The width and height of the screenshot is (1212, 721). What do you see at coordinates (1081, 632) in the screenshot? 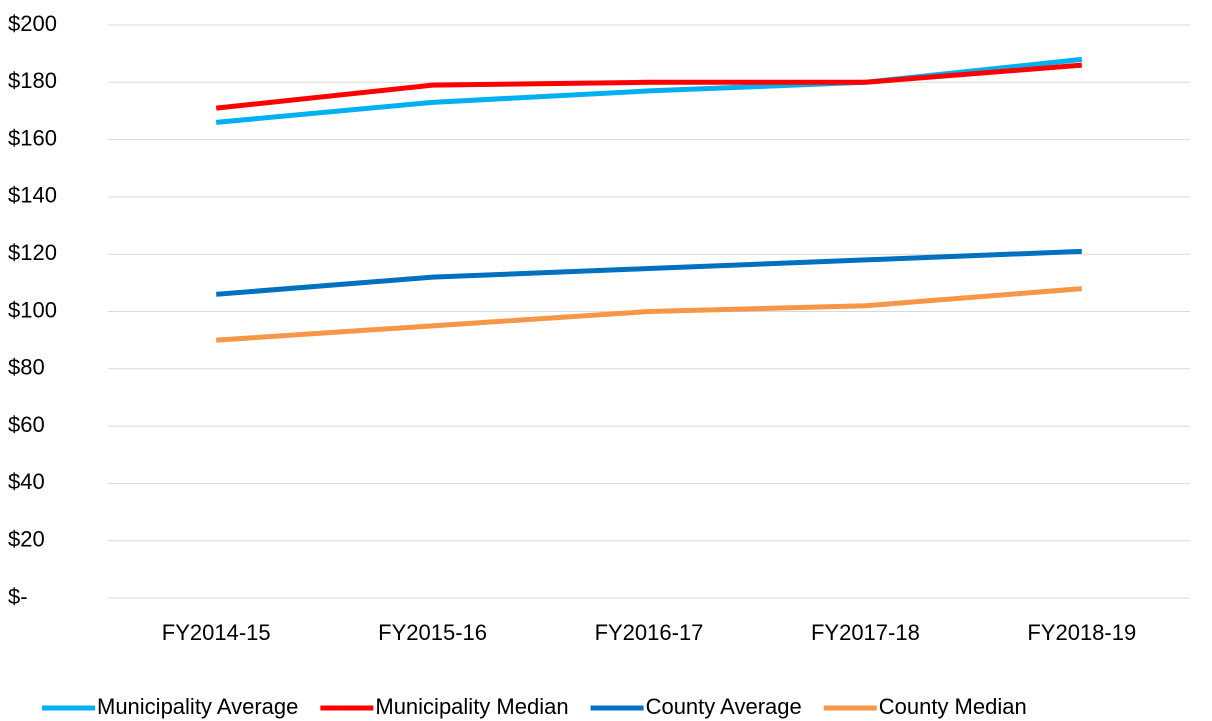
I see `x-tick-label: FY2018-19` at bounding box center [1081, 632].